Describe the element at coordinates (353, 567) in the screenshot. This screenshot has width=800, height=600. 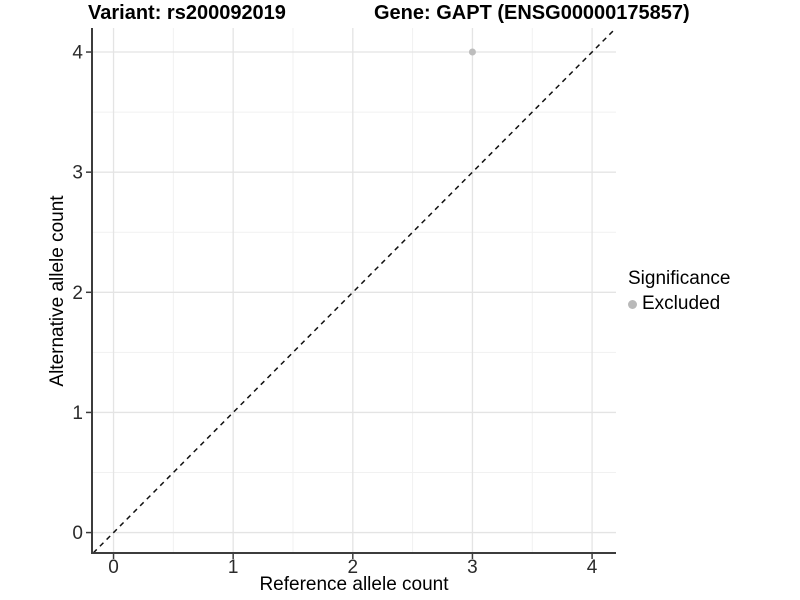
I see `x-tick-label: 2` at that location.